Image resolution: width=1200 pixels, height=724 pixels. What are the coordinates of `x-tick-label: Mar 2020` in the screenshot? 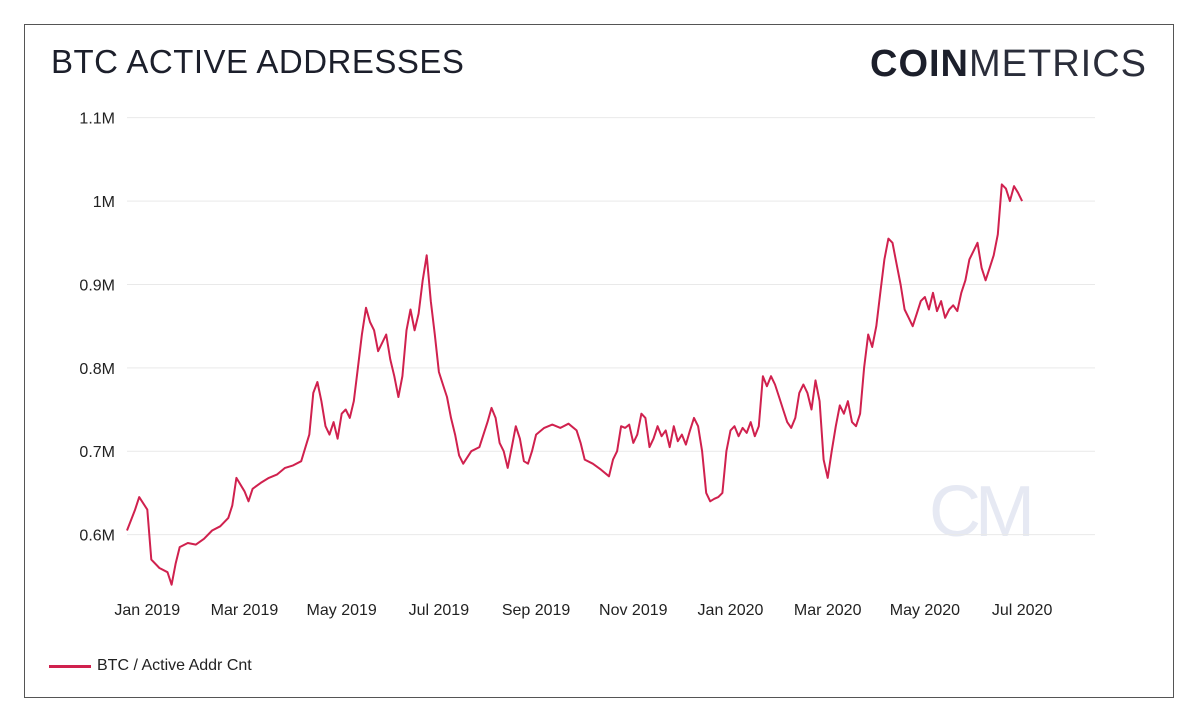 It's located at (828, 610).